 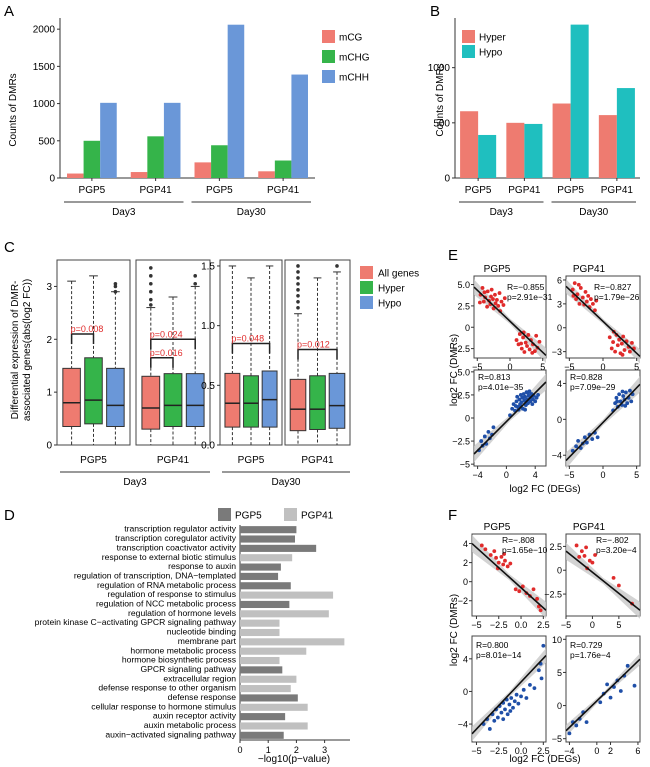 What do you see at coordinates (589, 269) in the screenshot?
I see `panel-e-title-pgp41: PGP41` at bounding box center [589, 269].